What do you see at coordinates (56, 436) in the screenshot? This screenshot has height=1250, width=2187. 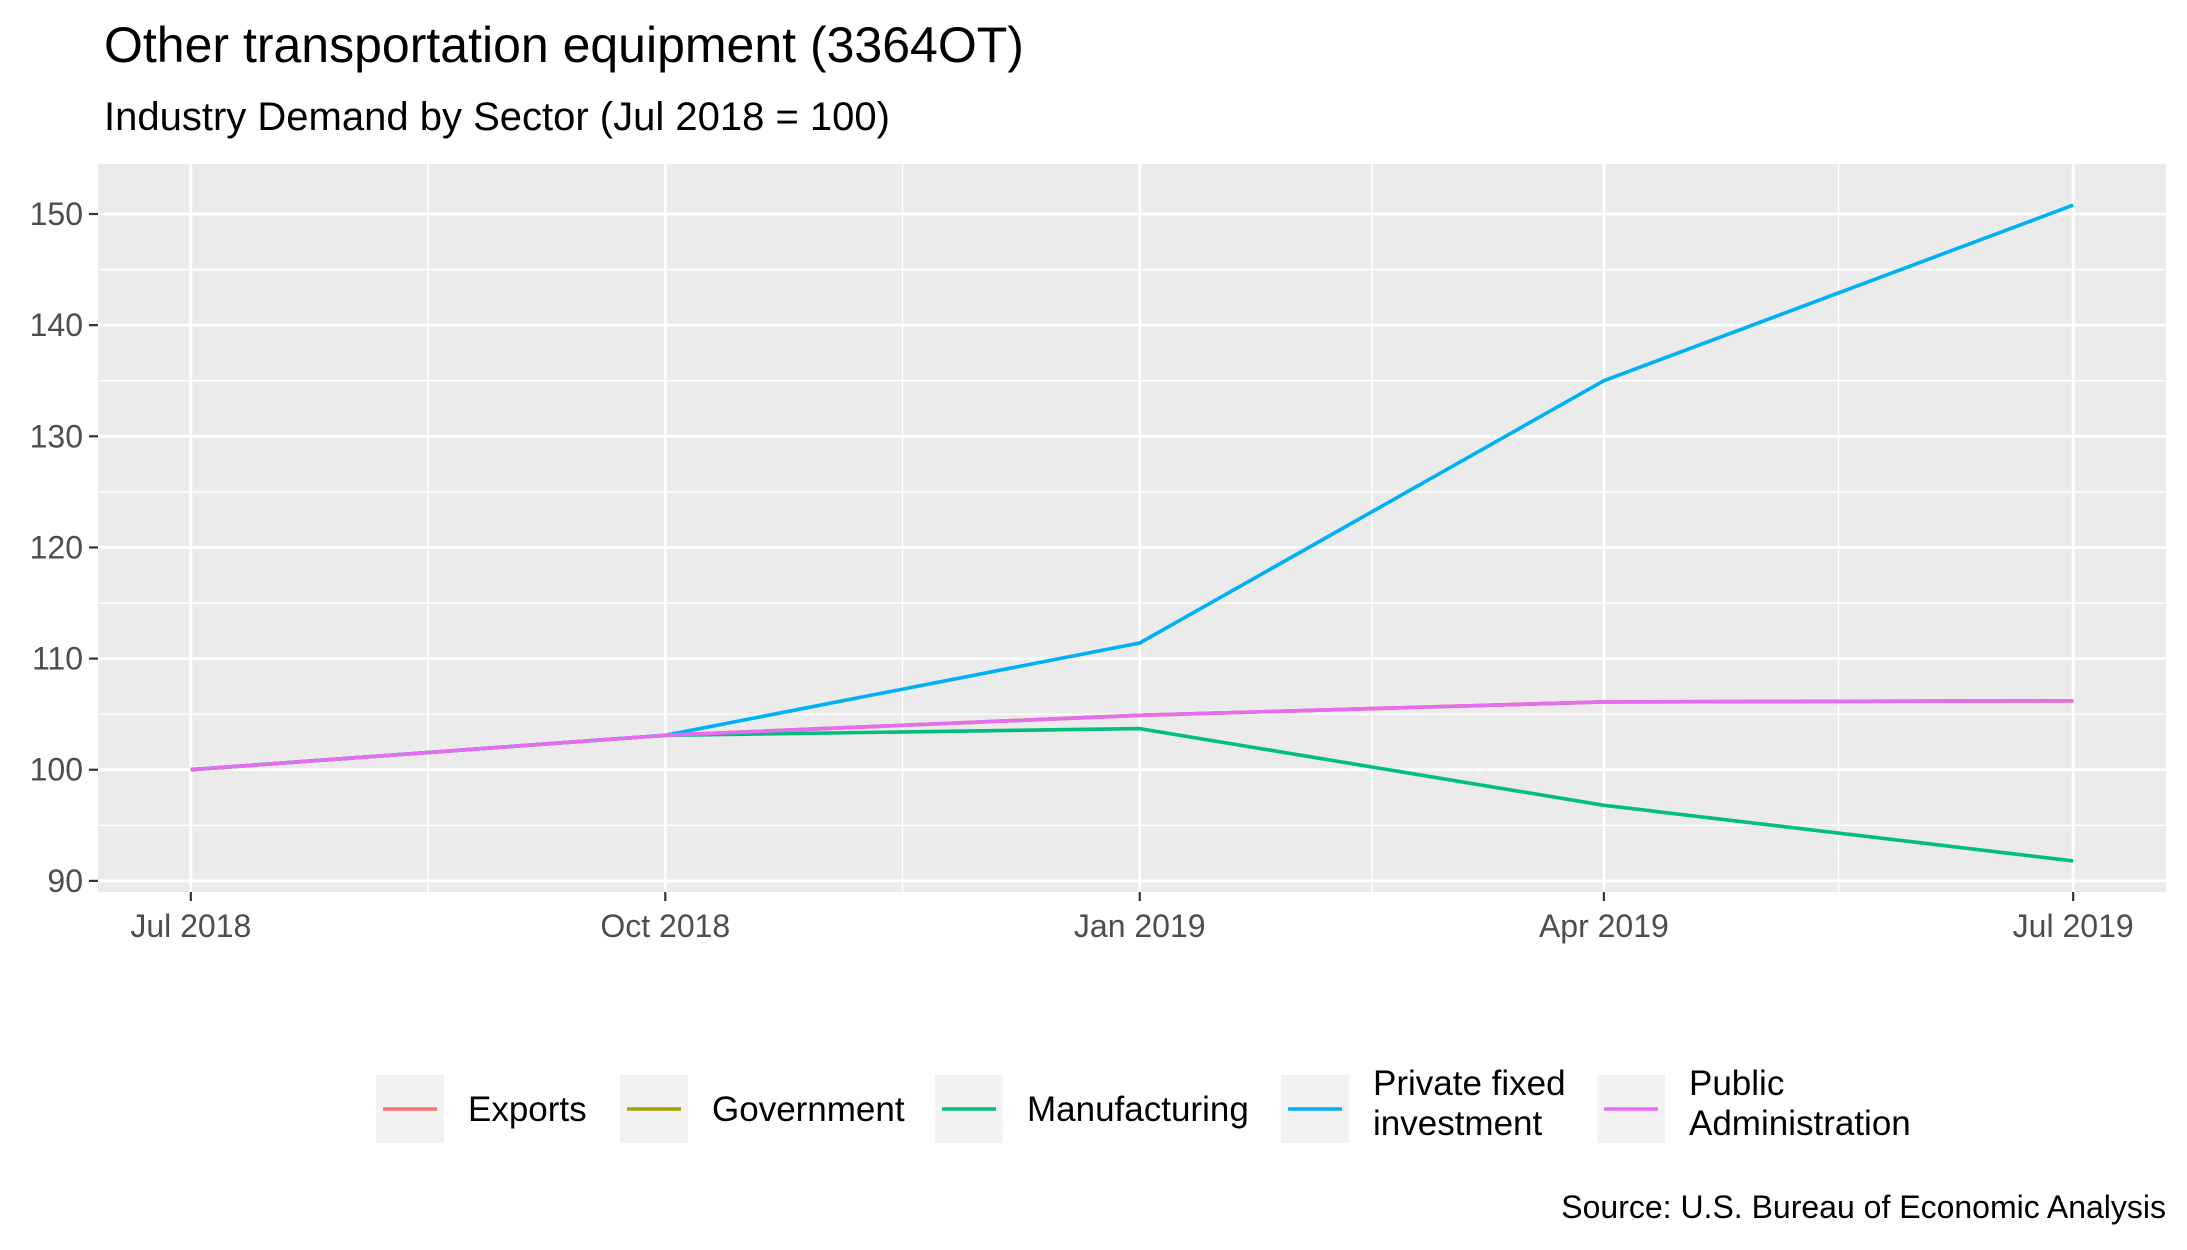 I see `y-tick-label: 130` at bounding box center [56, 436].